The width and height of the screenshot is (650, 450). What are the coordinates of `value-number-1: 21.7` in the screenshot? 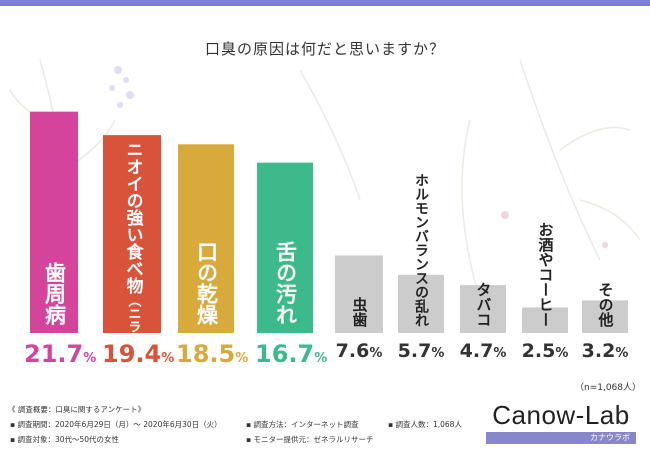 It's located at (54, 354).